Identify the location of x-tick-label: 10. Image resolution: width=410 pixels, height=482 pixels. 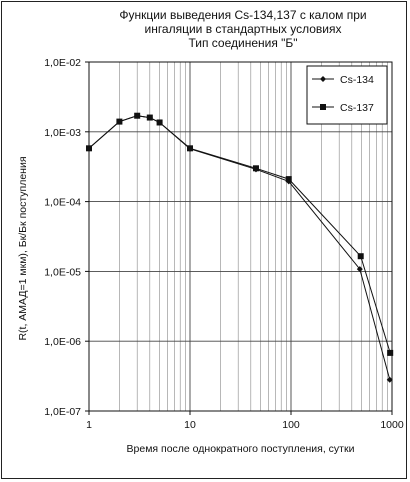
(190, 425).